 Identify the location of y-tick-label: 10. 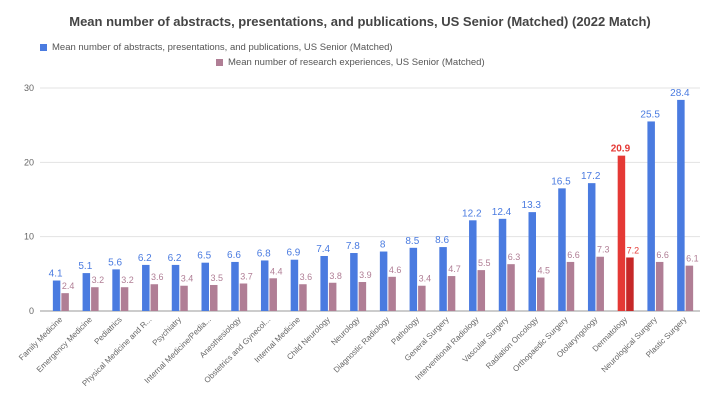
(29, 237).